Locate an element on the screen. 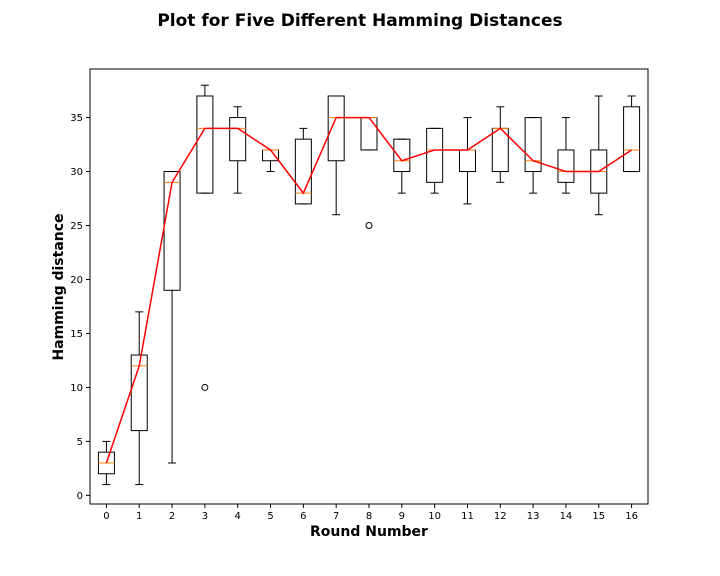  x-tick-label: 1 is located at coordinates (139, 516).